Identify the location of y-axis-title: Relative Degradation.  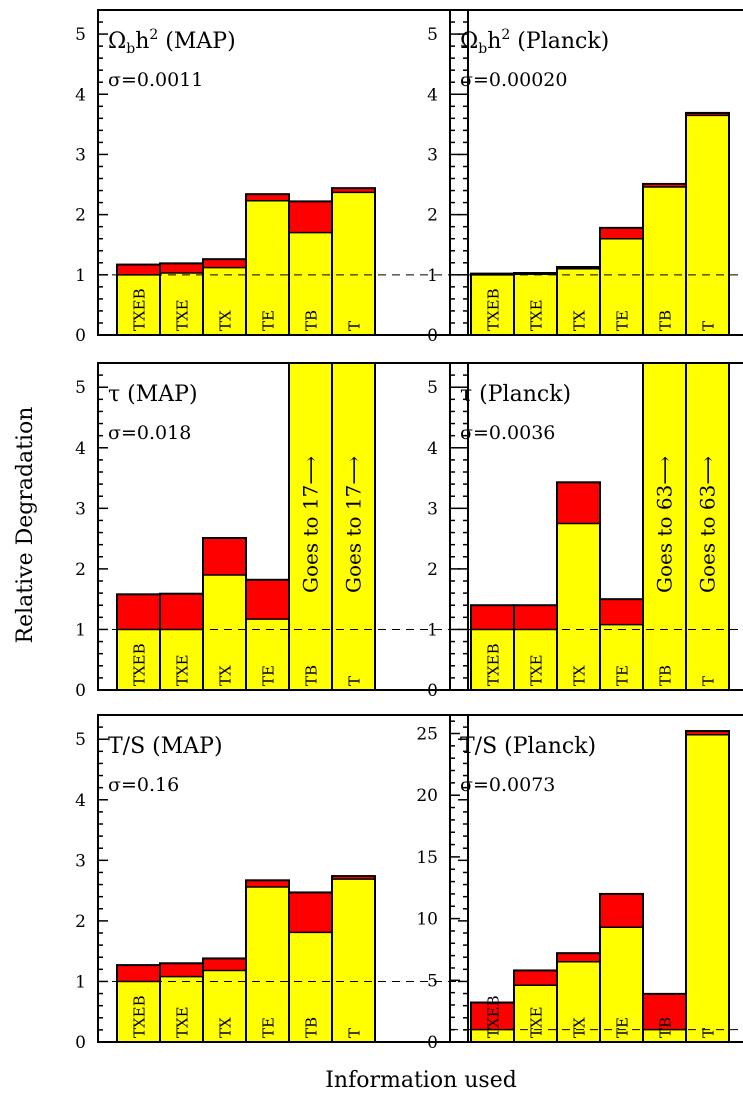
(25, 525).